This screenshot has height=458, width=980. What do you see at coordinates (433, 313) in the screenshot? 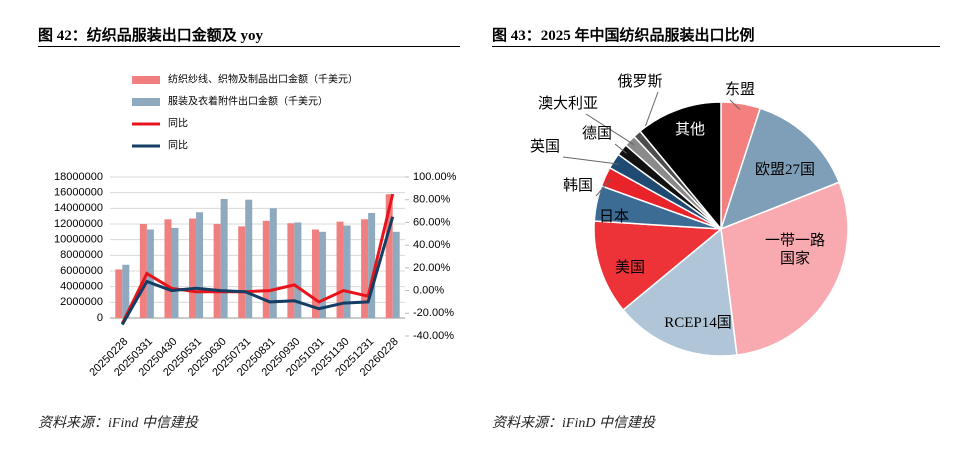
I see `y2-tick-label: -20.00%` at bounding box center [433, 313].